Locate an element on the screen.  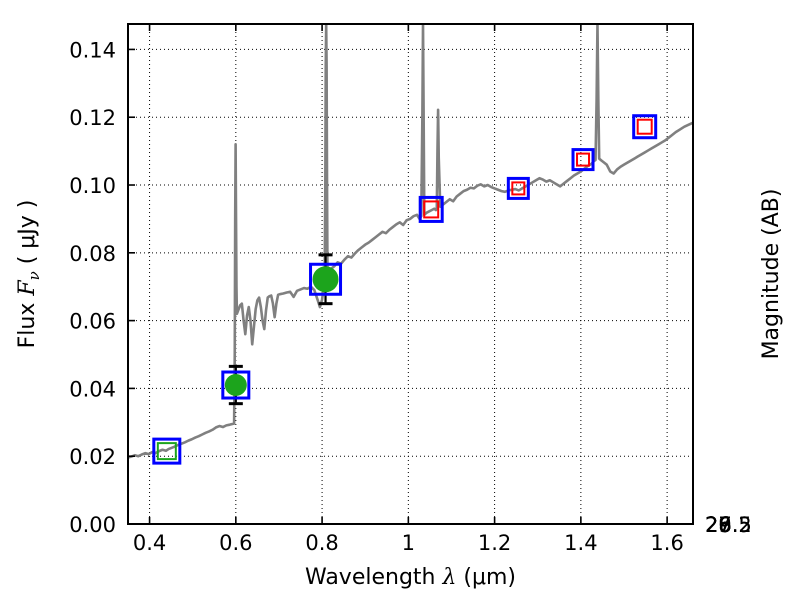
mag-tick-label: 26.2 is located at coordinates (728, 525).